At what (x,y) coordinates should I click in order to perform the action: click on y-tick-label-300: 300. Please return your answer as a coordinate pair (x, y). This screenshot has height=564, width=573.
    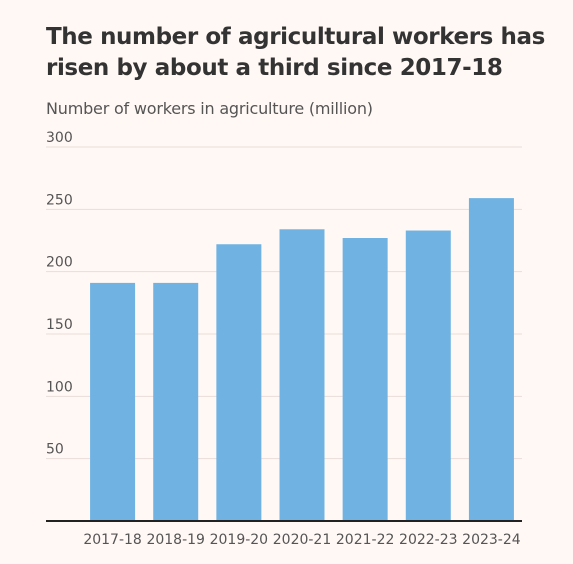
    Looking at the image, I should click on (59, 138).